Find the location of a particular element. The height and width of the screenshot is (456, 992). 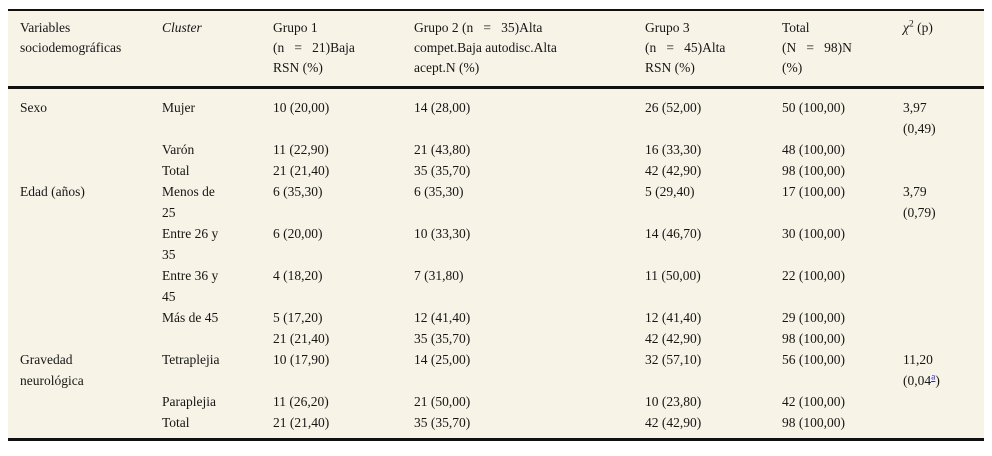

header-line: Variables is located at coordinates (45, 27).